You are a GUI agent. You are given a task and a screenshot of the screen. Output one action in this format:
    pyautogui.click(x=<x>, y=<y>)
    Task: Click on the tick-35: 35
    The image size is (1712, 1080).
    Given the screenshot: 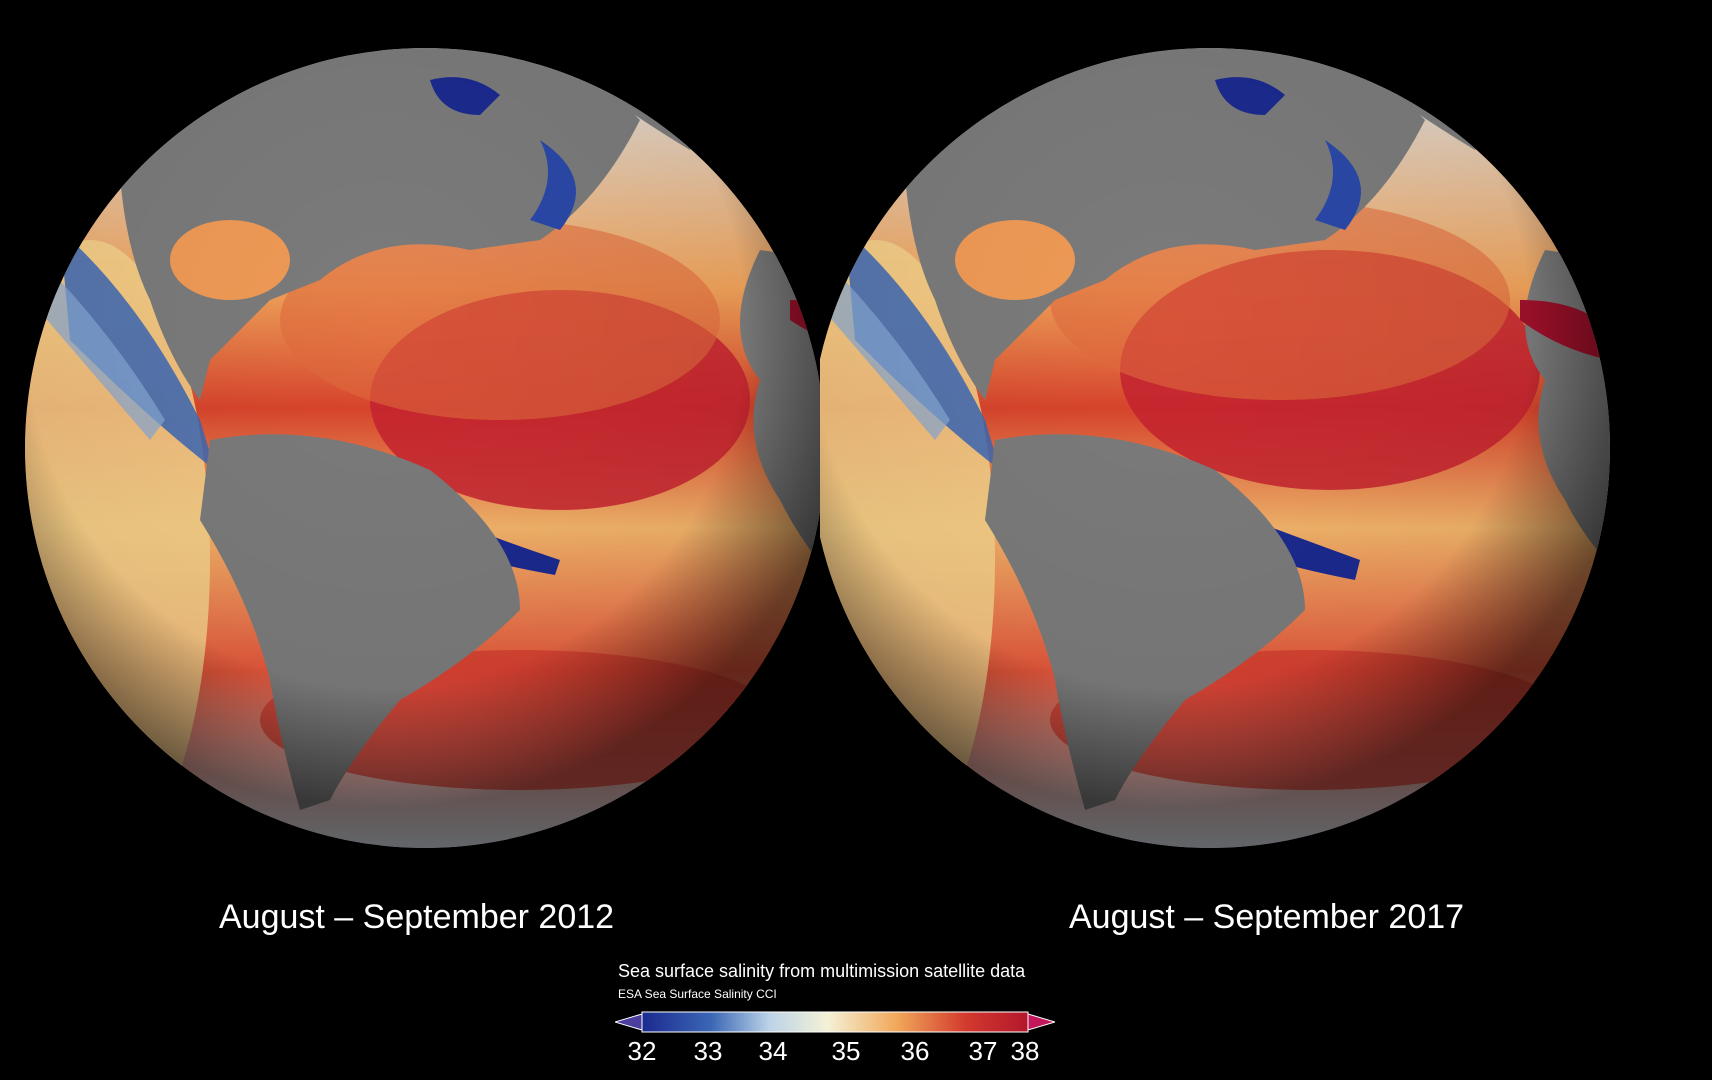 What is the action you would take?
    pyautogui.click(x=846, y=1051)
    